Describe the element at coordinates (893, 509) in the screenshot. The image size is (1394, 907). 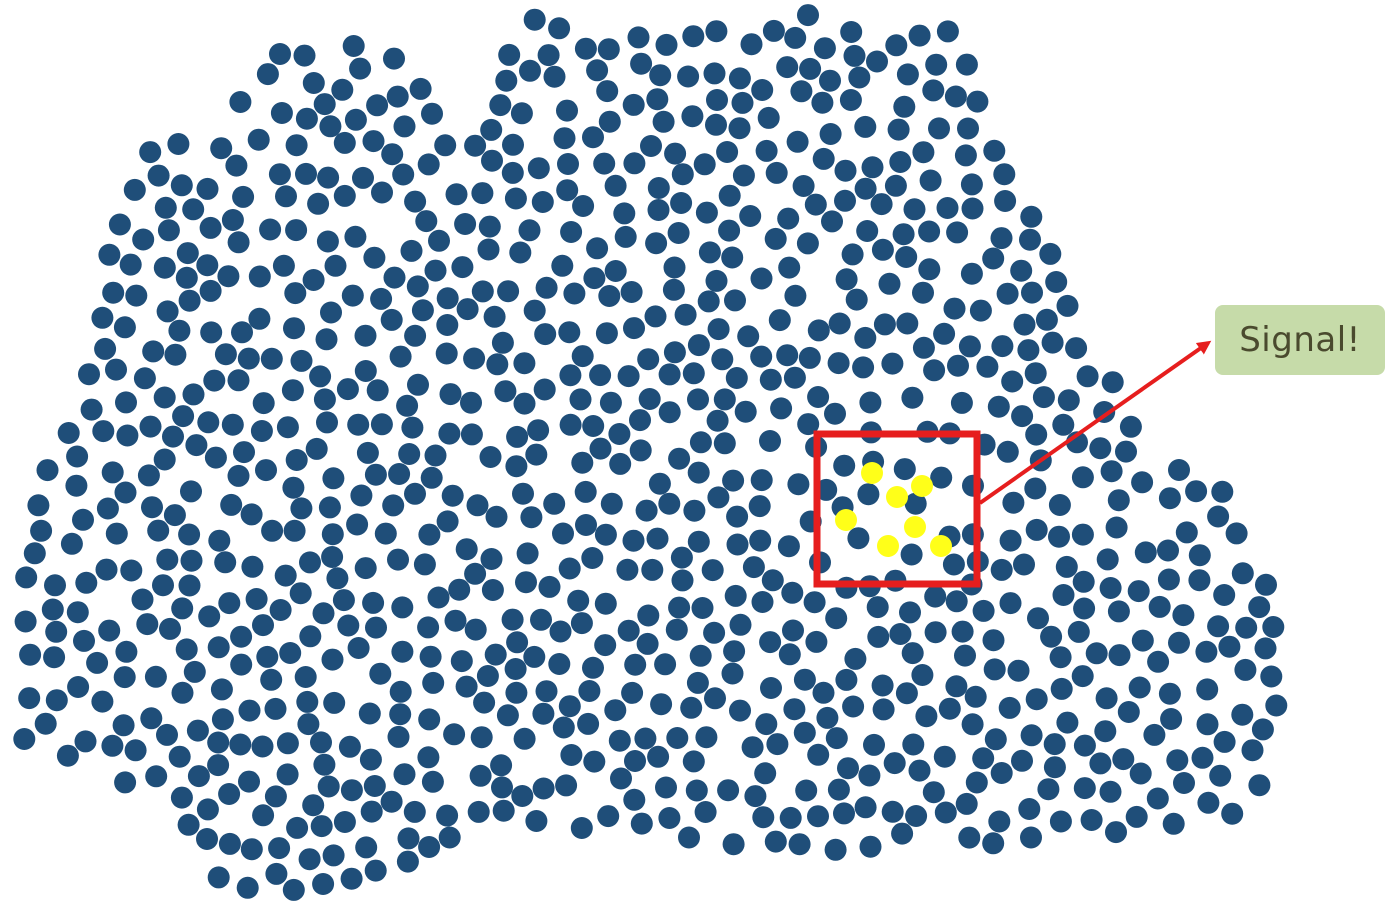
I see `signal-dots` at that location.